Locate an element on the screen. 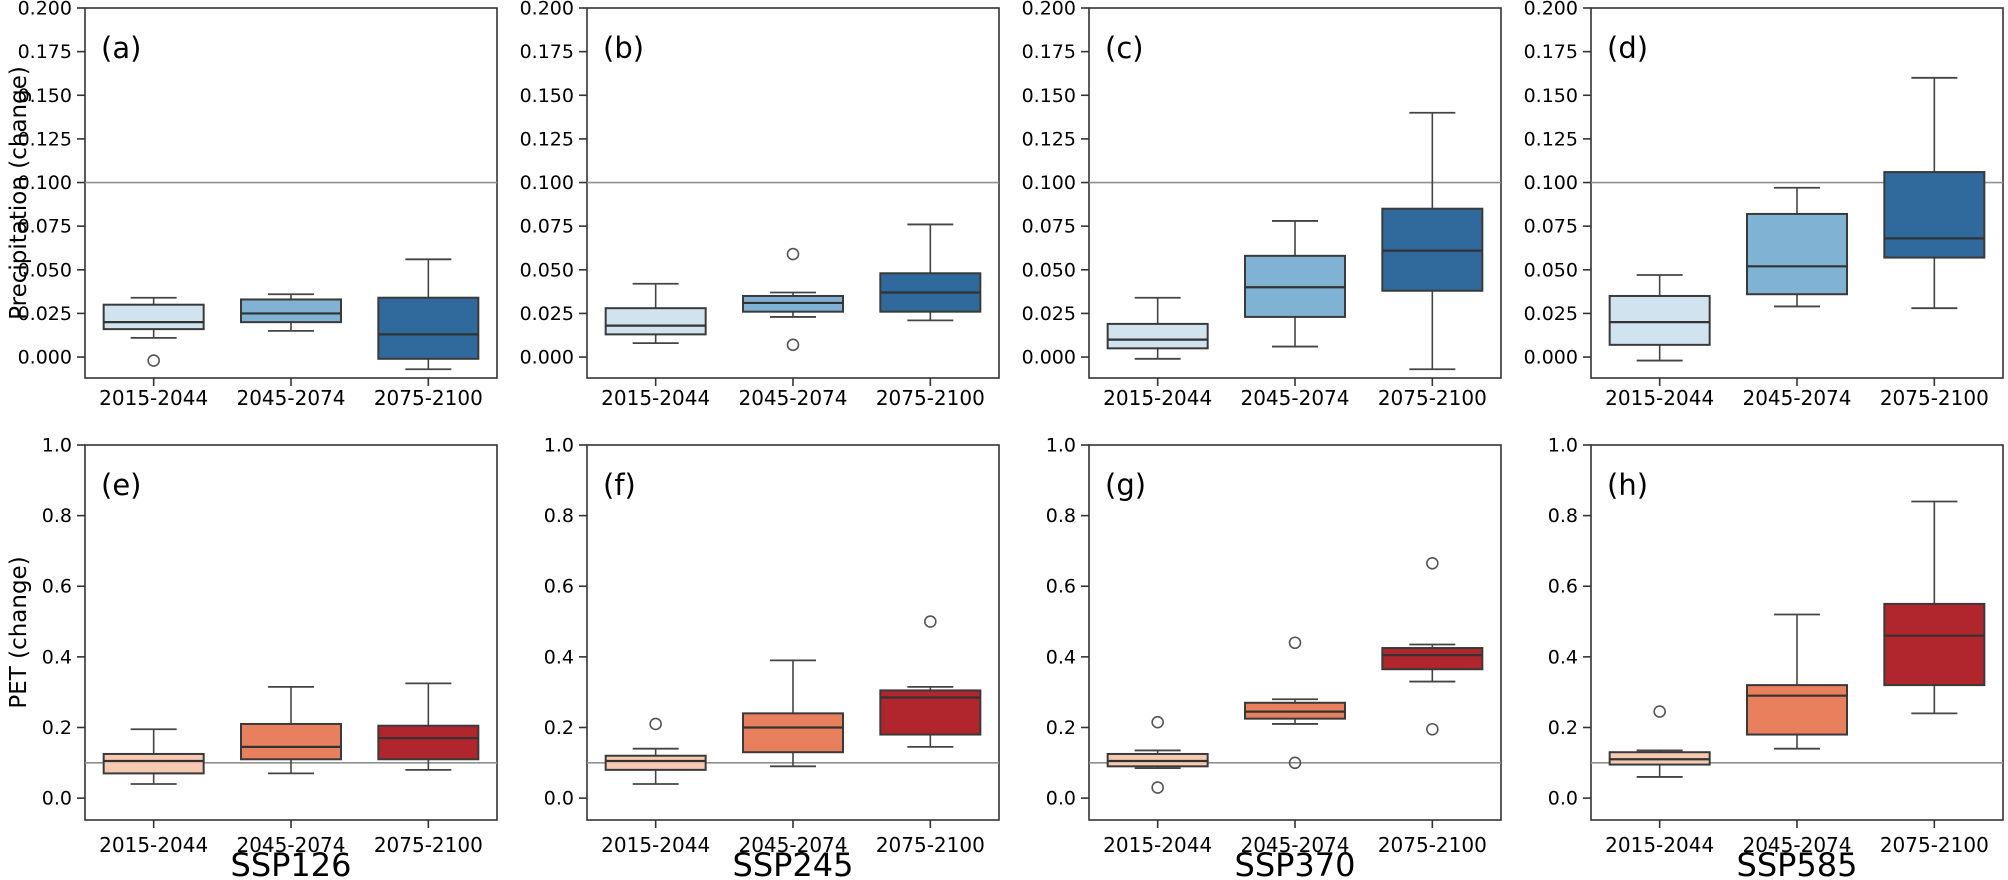  scenario-label: SSP585 is located at coordinates (1797, 863).